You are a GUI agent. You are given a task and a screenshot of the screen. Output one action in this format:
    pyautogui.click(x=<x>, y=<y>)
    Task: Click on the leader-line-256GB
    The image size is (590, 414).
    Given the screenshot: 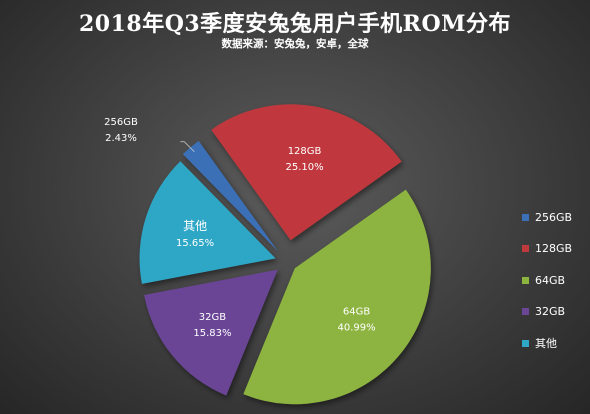 What is the action you would take?
    pyautogui.click(x=187, y=147)
    